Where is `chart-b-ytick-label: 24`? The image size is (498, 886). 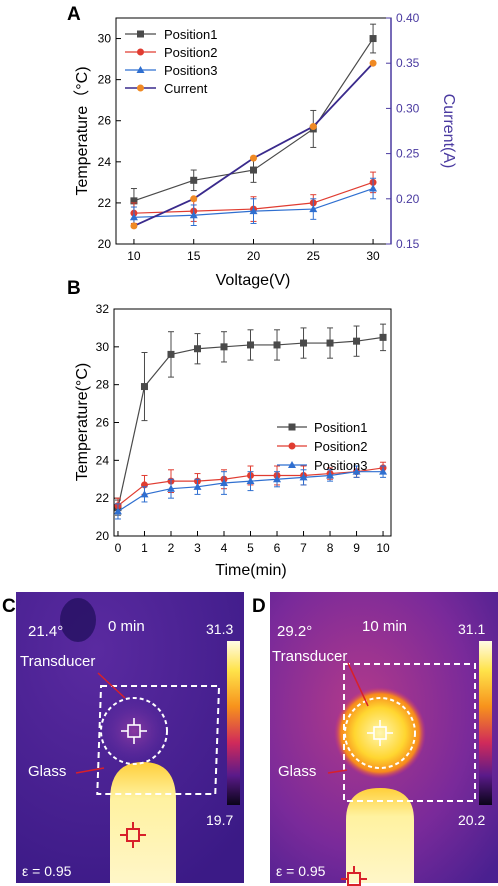
chart-b-ytick-label: 24 is located at coordinates (103, 460).